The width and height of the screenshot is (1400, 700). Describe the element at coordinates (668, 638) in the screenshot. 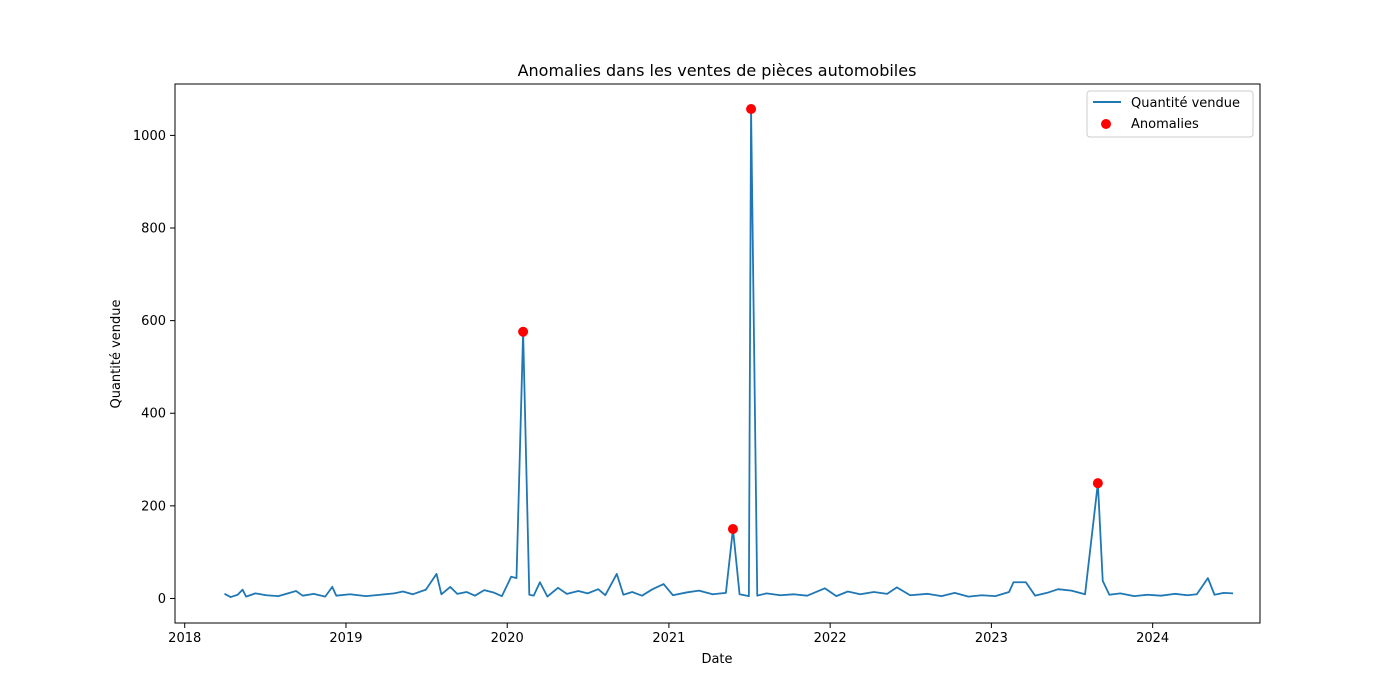

I see `x-tick-label-2021: 2021` at that location.